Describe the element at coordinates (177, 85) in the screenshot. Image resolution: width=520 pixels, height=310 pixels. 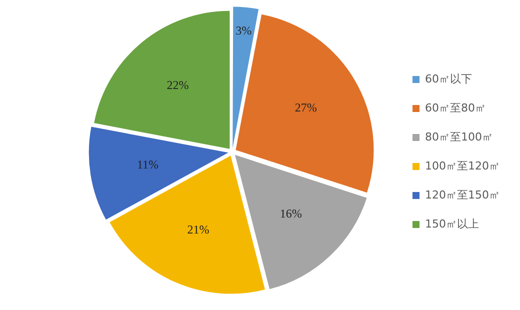
I see `data-label: 22%` at that location.